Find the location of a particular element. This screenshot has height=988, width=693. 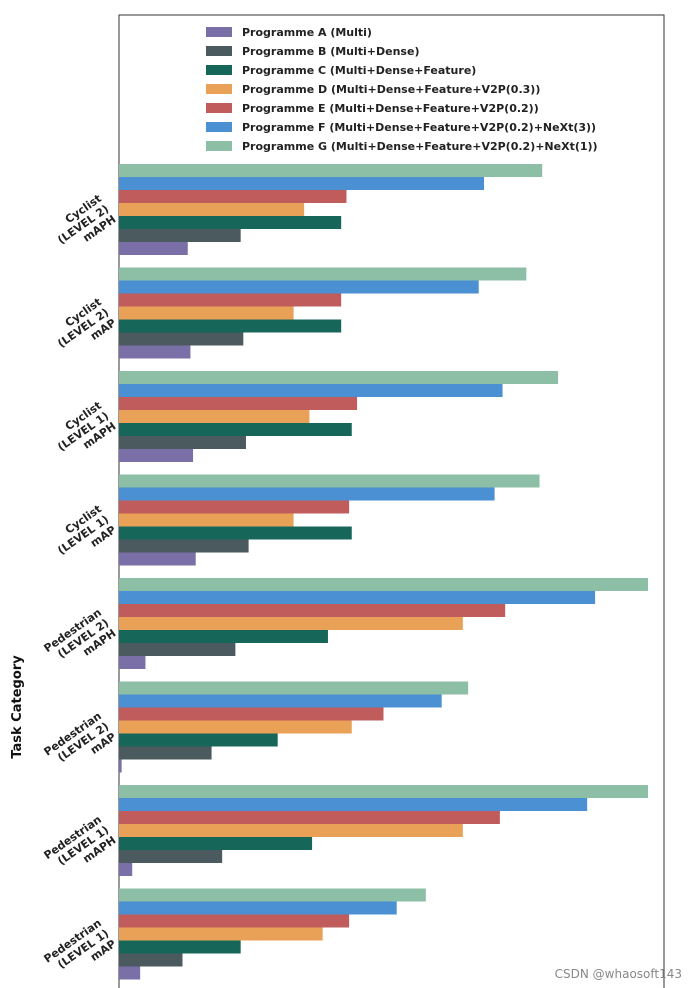

bar-3-b is located at coordinates (182, 442).